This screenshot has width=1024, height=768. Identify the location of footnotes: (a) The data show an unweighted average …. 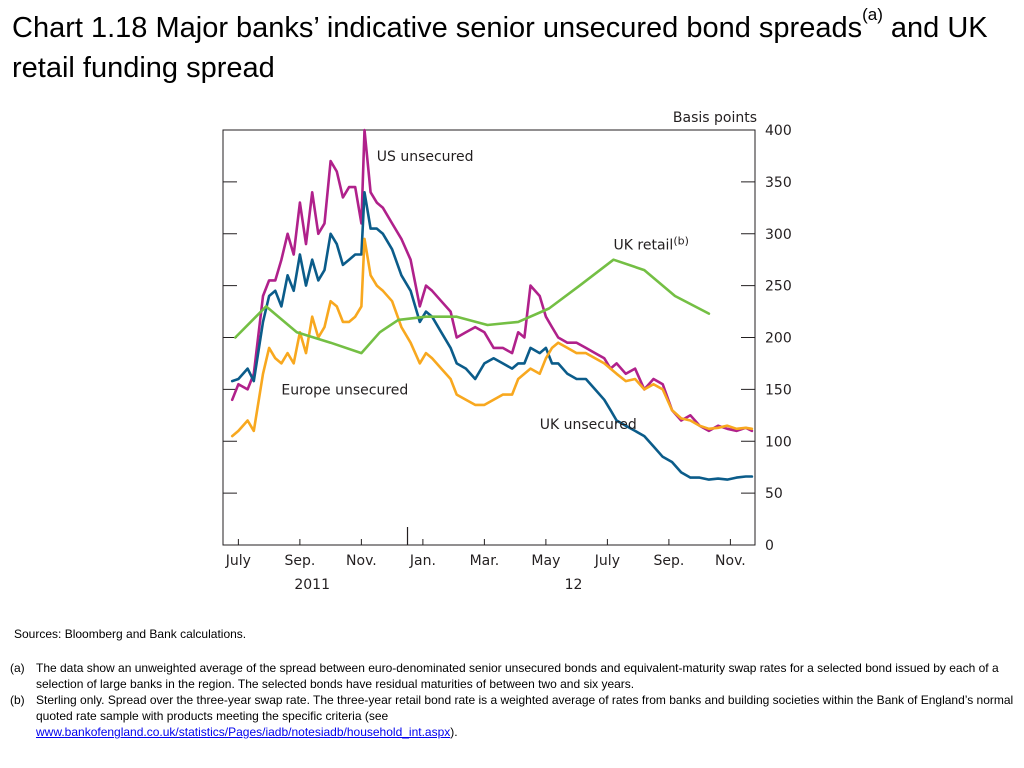
(512, 700).